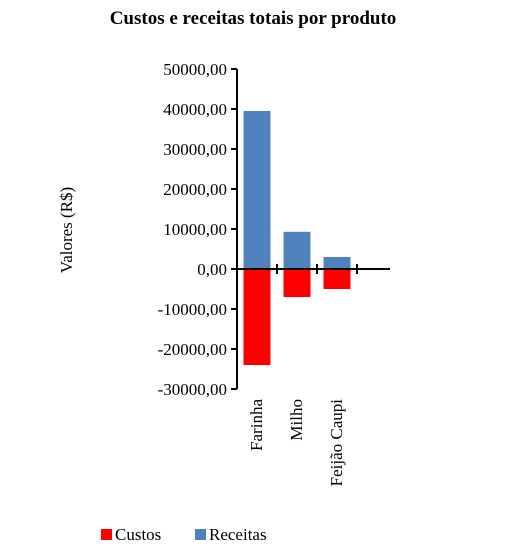  Describe the element at coordinates (195, 109) in the screenshot. I see `y-tick-label: 40000,00` at that location.